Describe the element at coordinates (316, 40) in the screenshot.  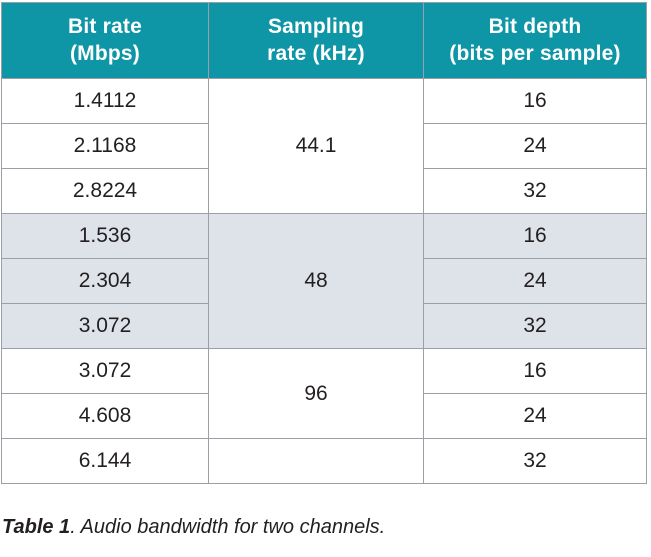
I see `column-header-sampling-rate: Sampling rate (kHz)` at that location.